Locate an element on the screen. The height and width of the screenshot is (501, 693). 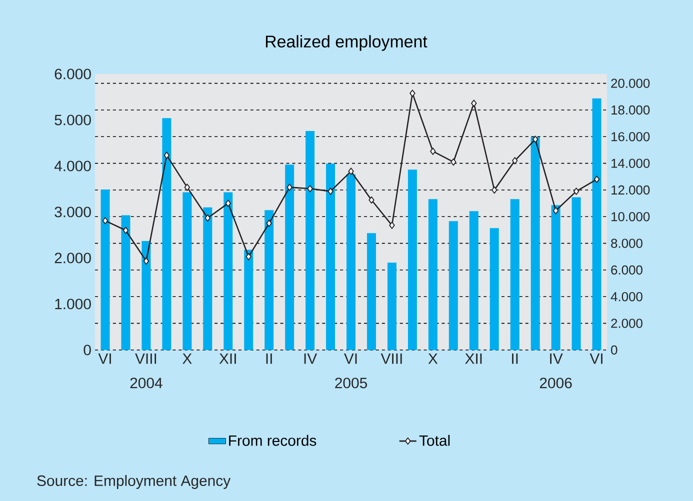
y2-tick-label: 20.000 is located at coordinates (630, 83).